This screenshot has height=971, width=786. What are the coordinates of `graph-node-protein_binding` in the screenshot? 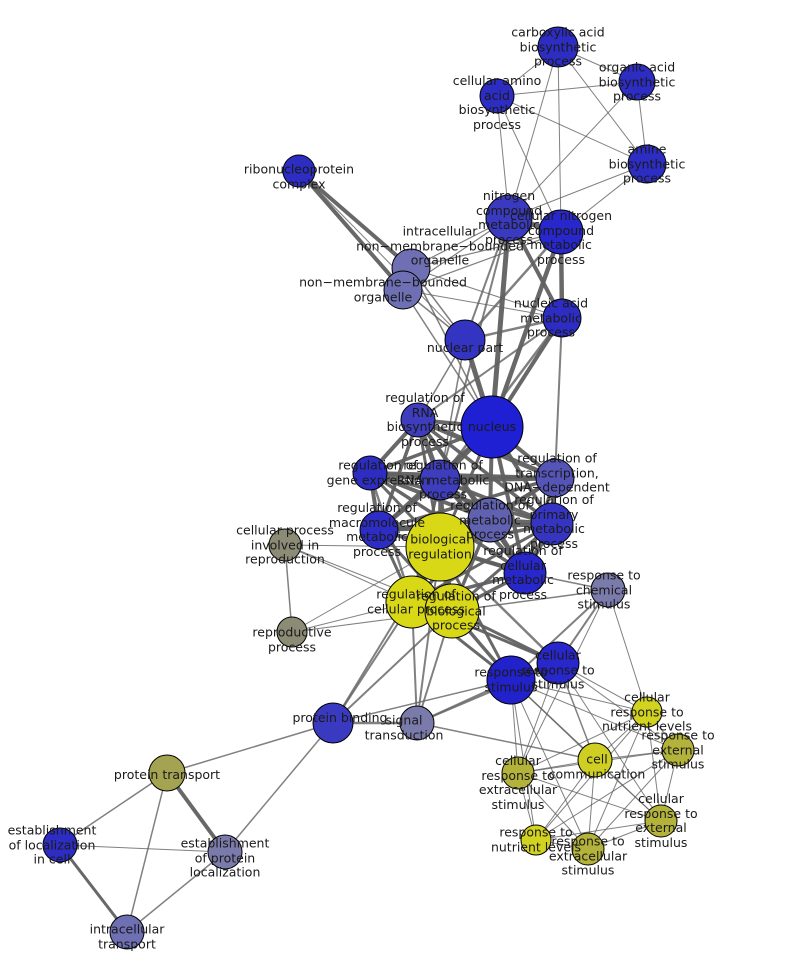 It's located at (333, 723).